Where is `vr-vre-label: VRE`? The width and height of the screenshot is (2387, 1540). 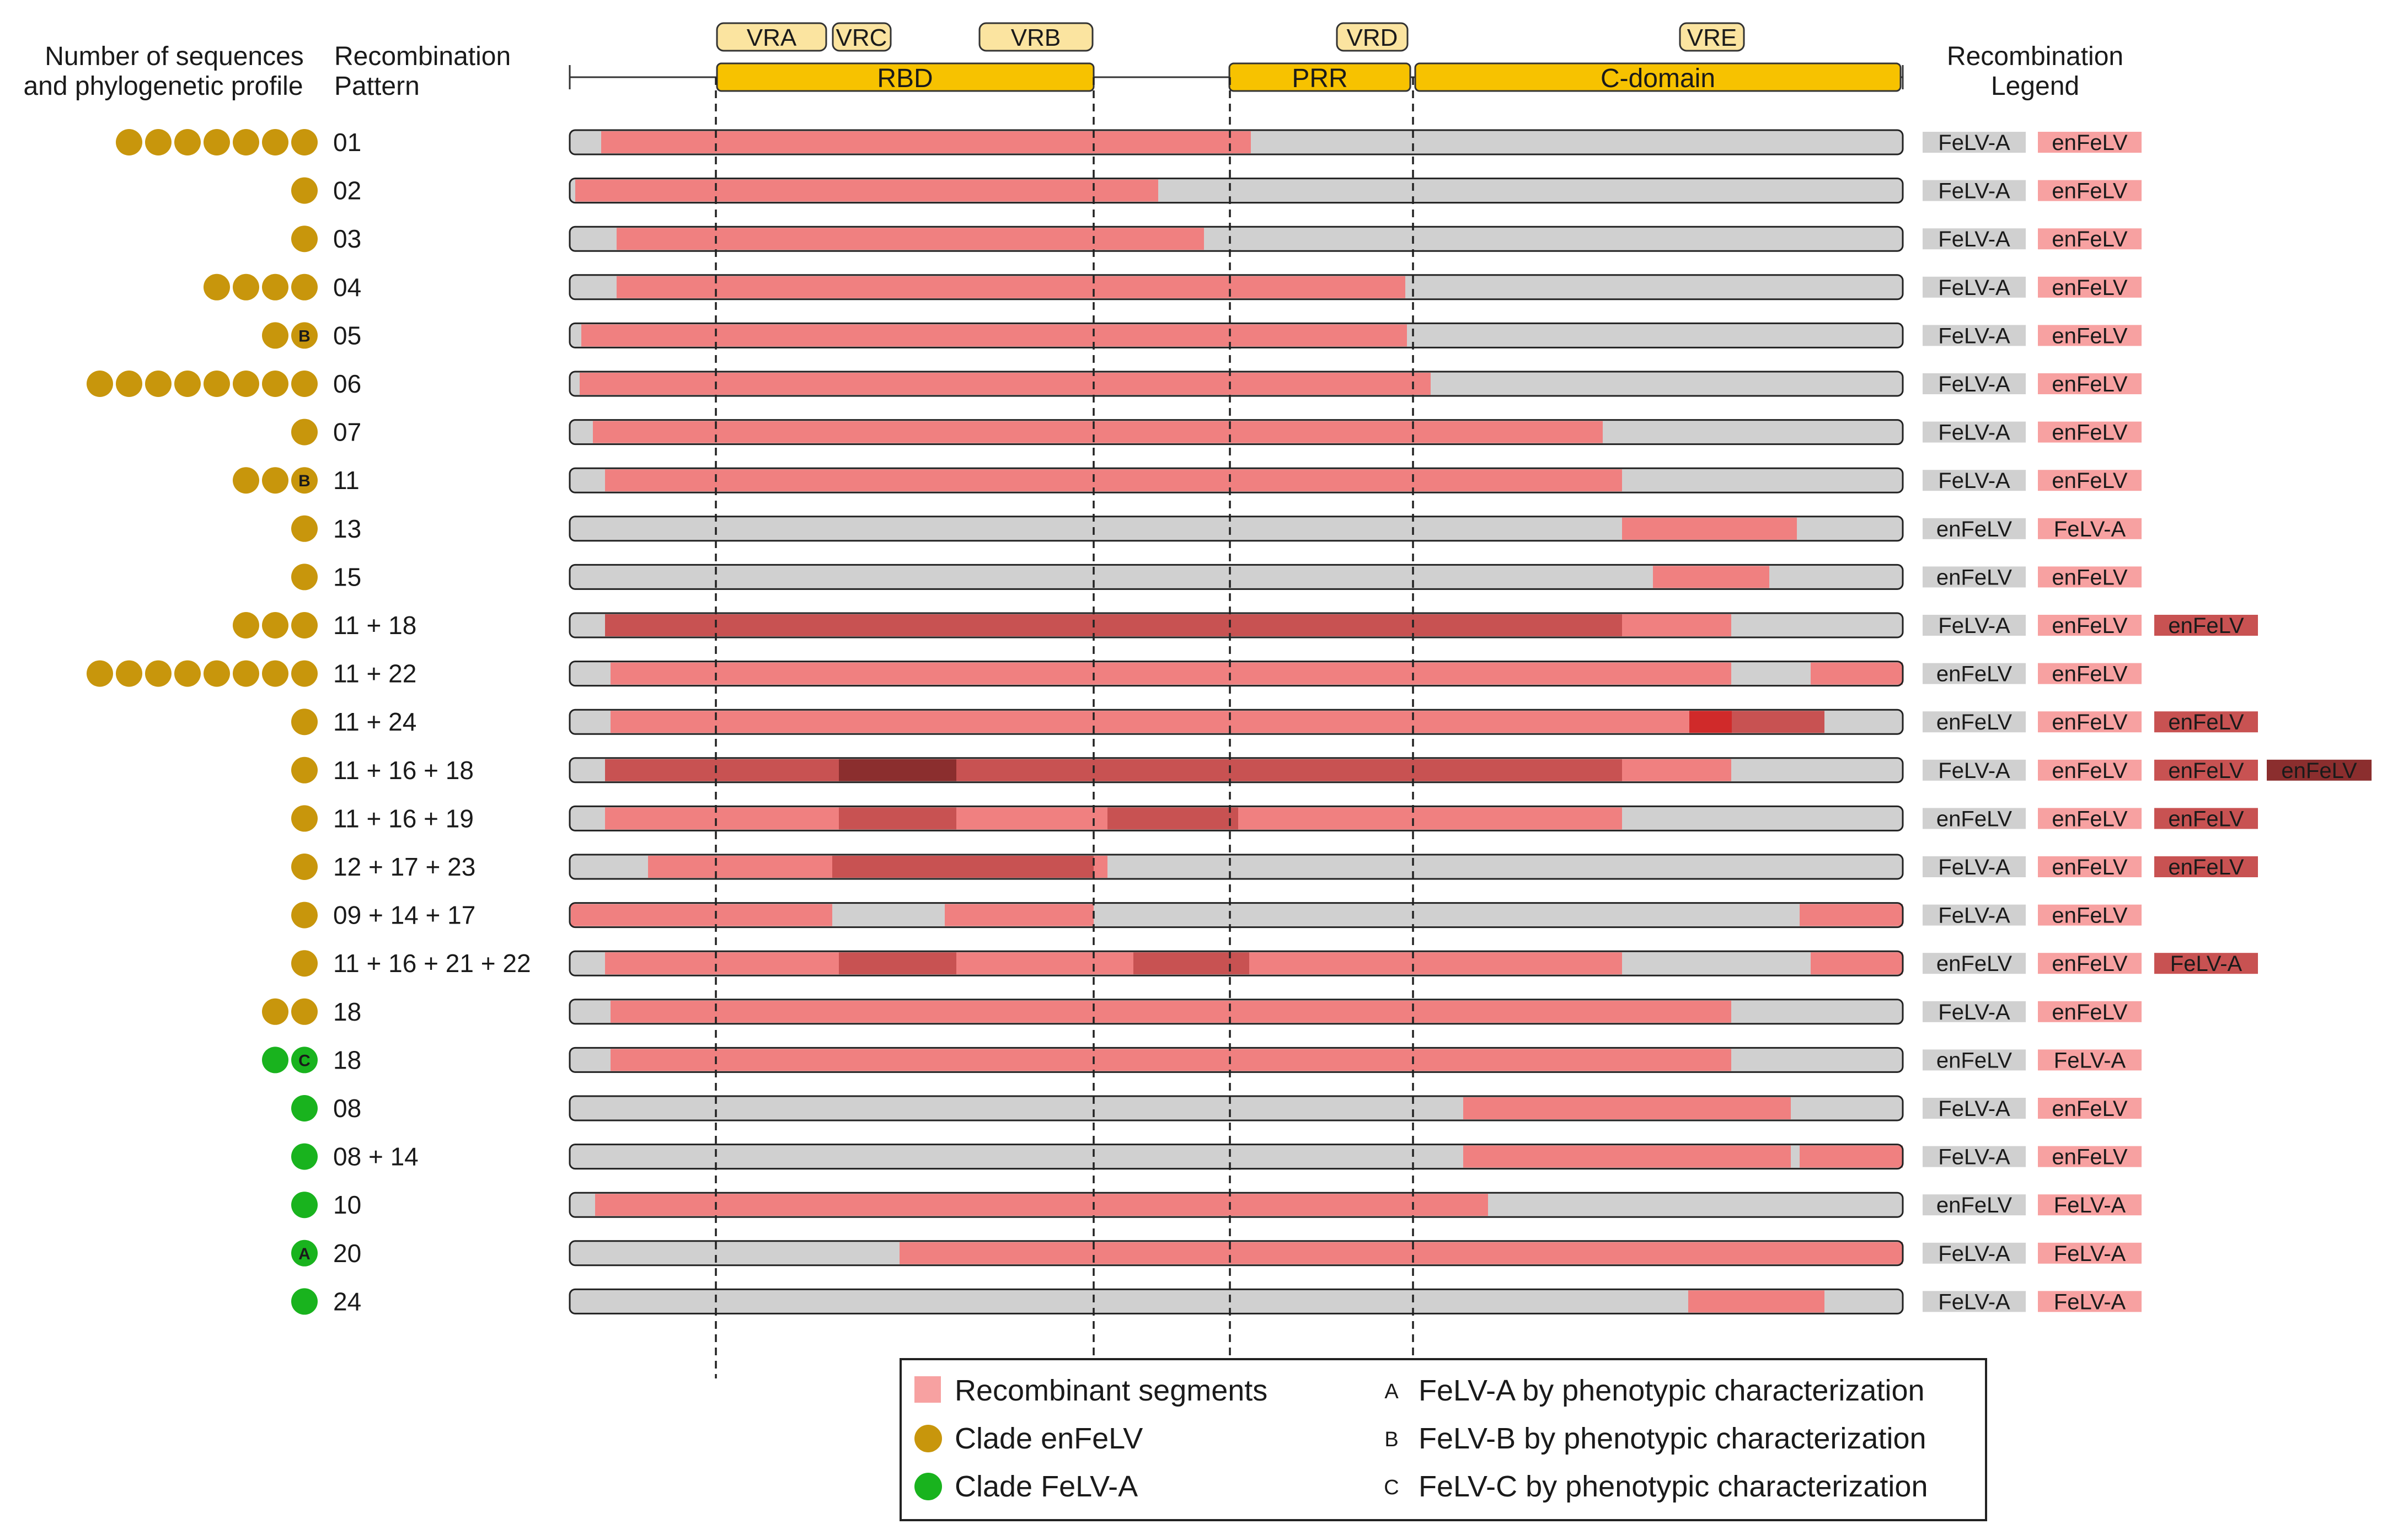
vr-vre-label: VRE is located at coordinates (1712, 37).